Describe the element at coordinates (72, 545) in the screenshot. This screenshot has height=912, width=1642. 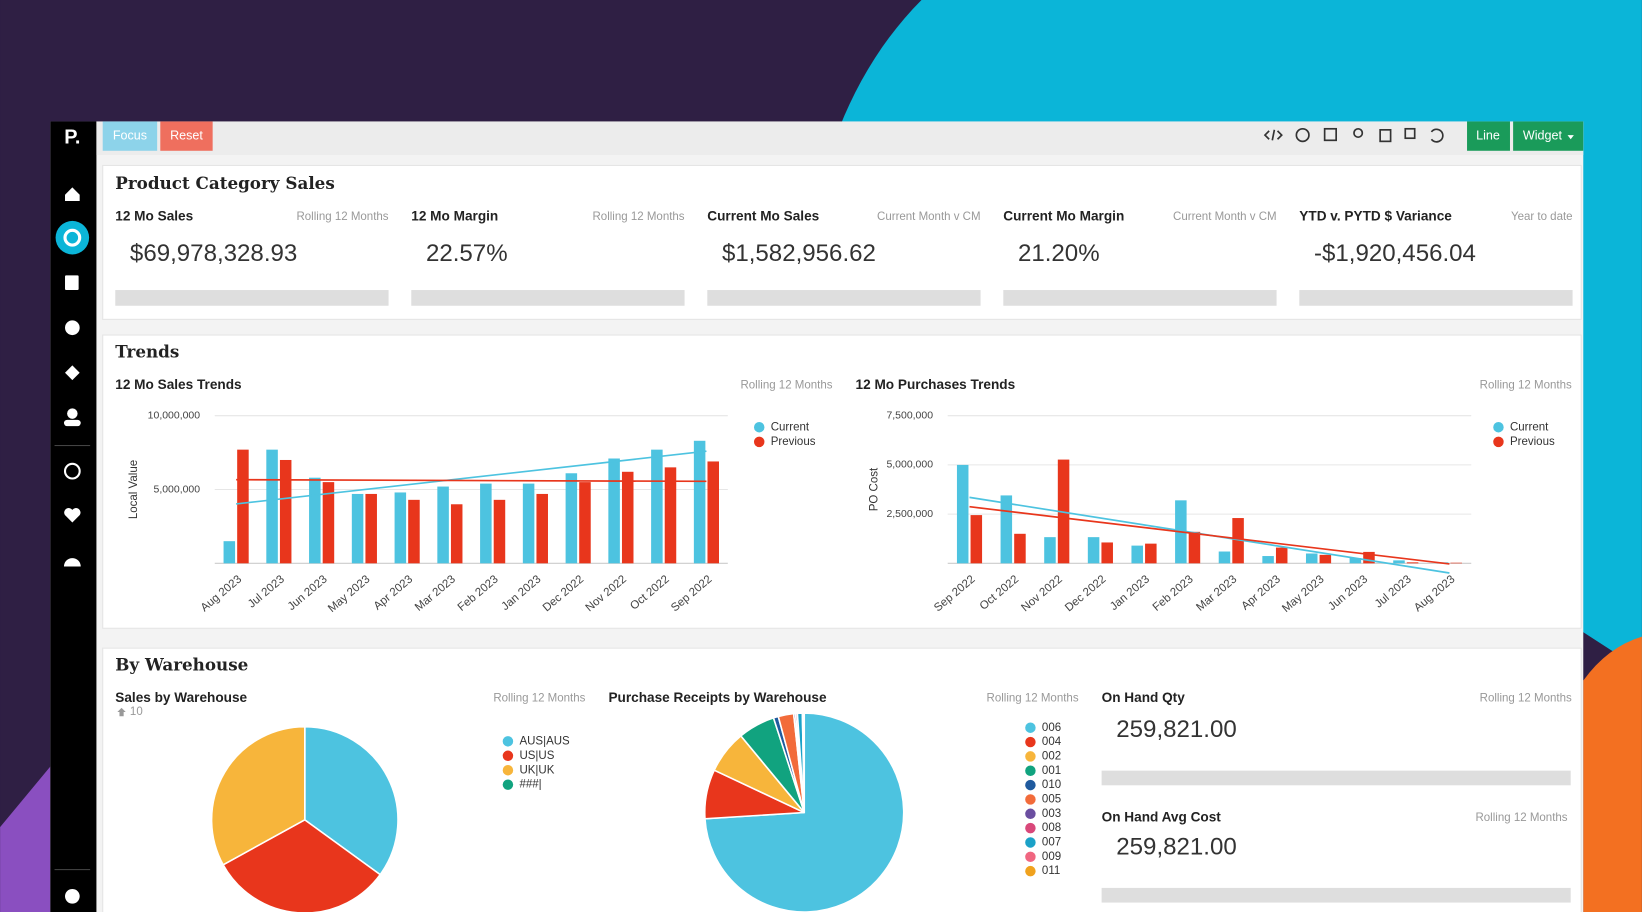
I see `sidebar-icons` at that location.